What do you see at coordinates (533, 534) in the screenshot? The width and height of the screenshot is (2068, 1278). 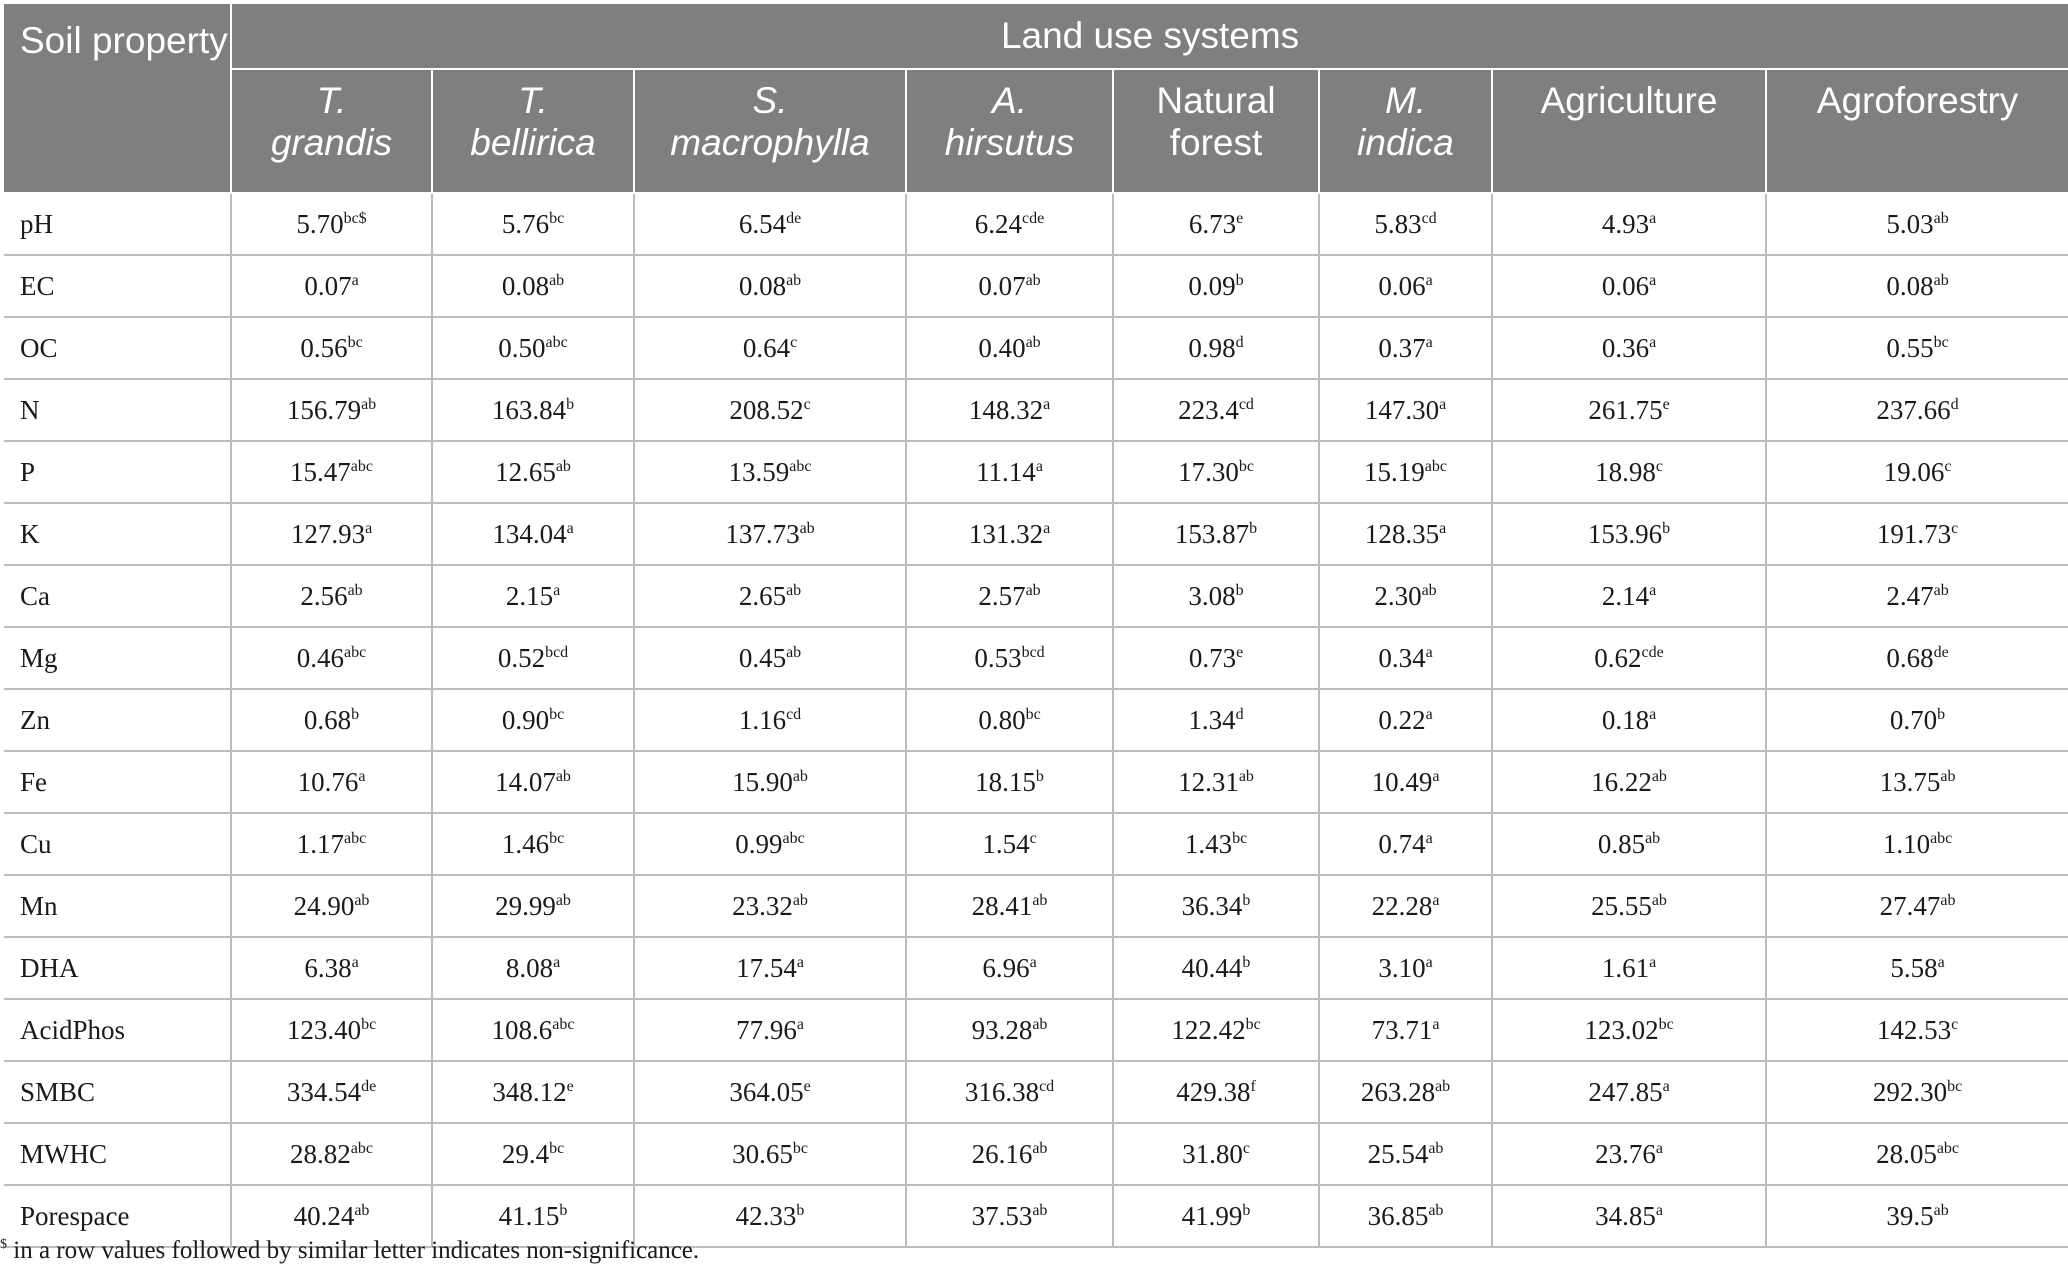 I see `table-cell: 134.04a` at bounding box center [533, 534].